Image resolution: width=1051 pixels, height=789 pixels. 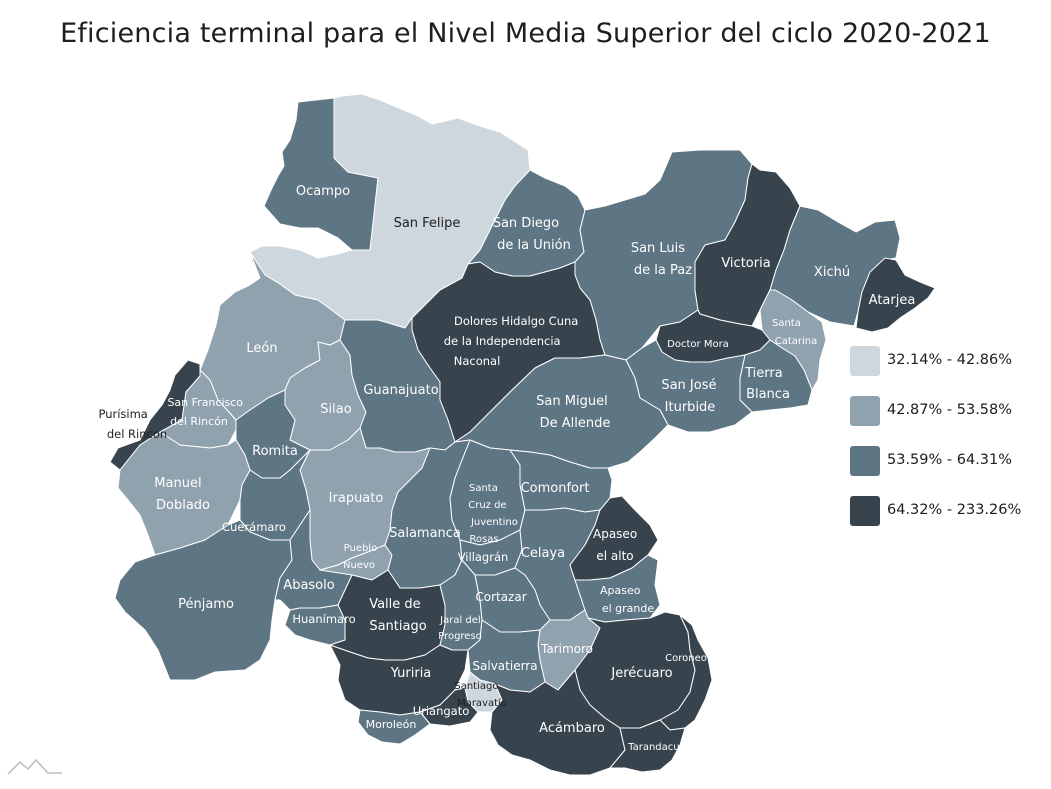 I want to click on label-comonfort: Comonfort, so click(x=555, y=488).